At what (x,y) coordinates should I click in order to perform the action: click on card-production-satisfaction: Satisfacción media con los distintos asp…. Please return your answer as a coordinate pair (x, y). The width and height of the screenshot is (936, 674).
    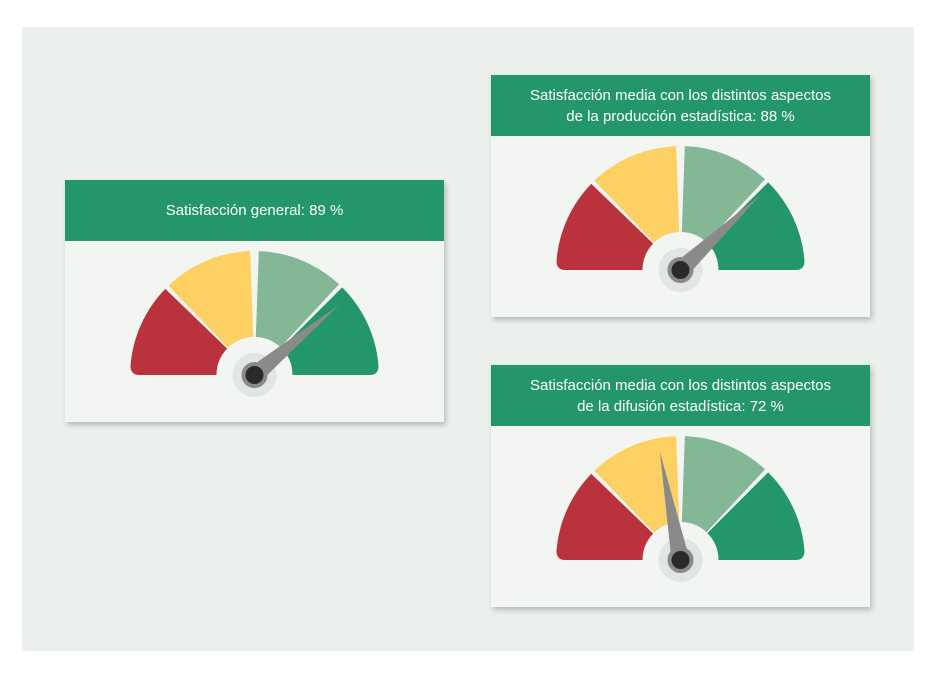
    Looking at the image, I should click on (680, 196).